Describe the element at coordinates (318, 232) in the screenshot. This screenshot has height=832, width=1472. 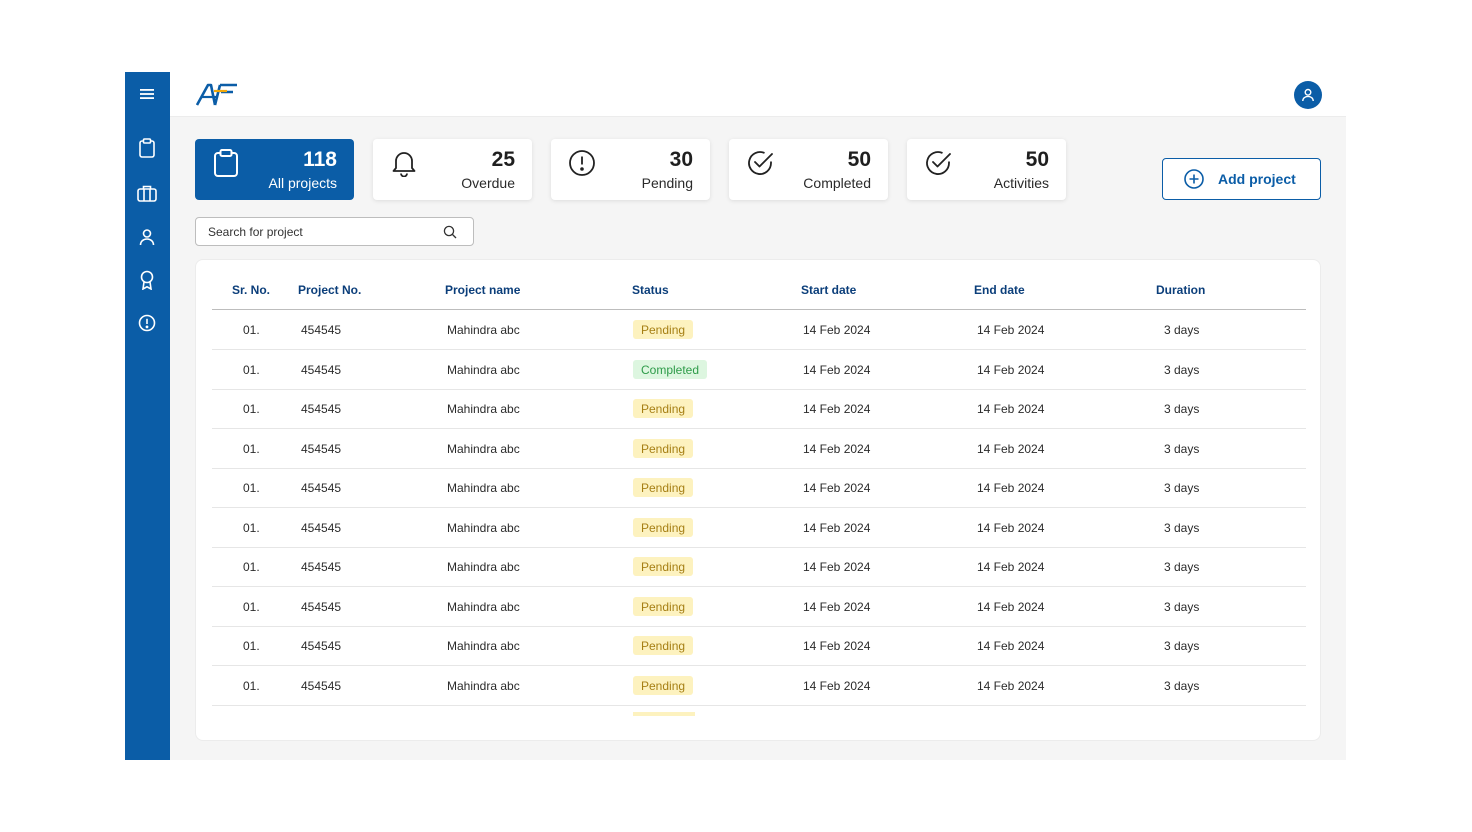
I see `search-input` at that location.